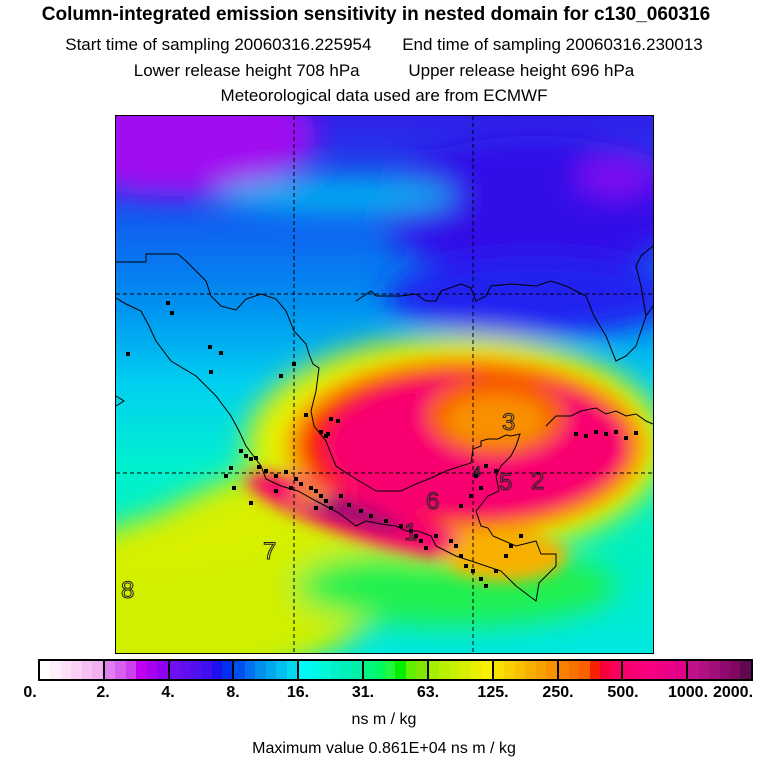 The image size is (768, 768). I want to click on upper-release-height: Upper release height 696 hPa, so click(521, 70).